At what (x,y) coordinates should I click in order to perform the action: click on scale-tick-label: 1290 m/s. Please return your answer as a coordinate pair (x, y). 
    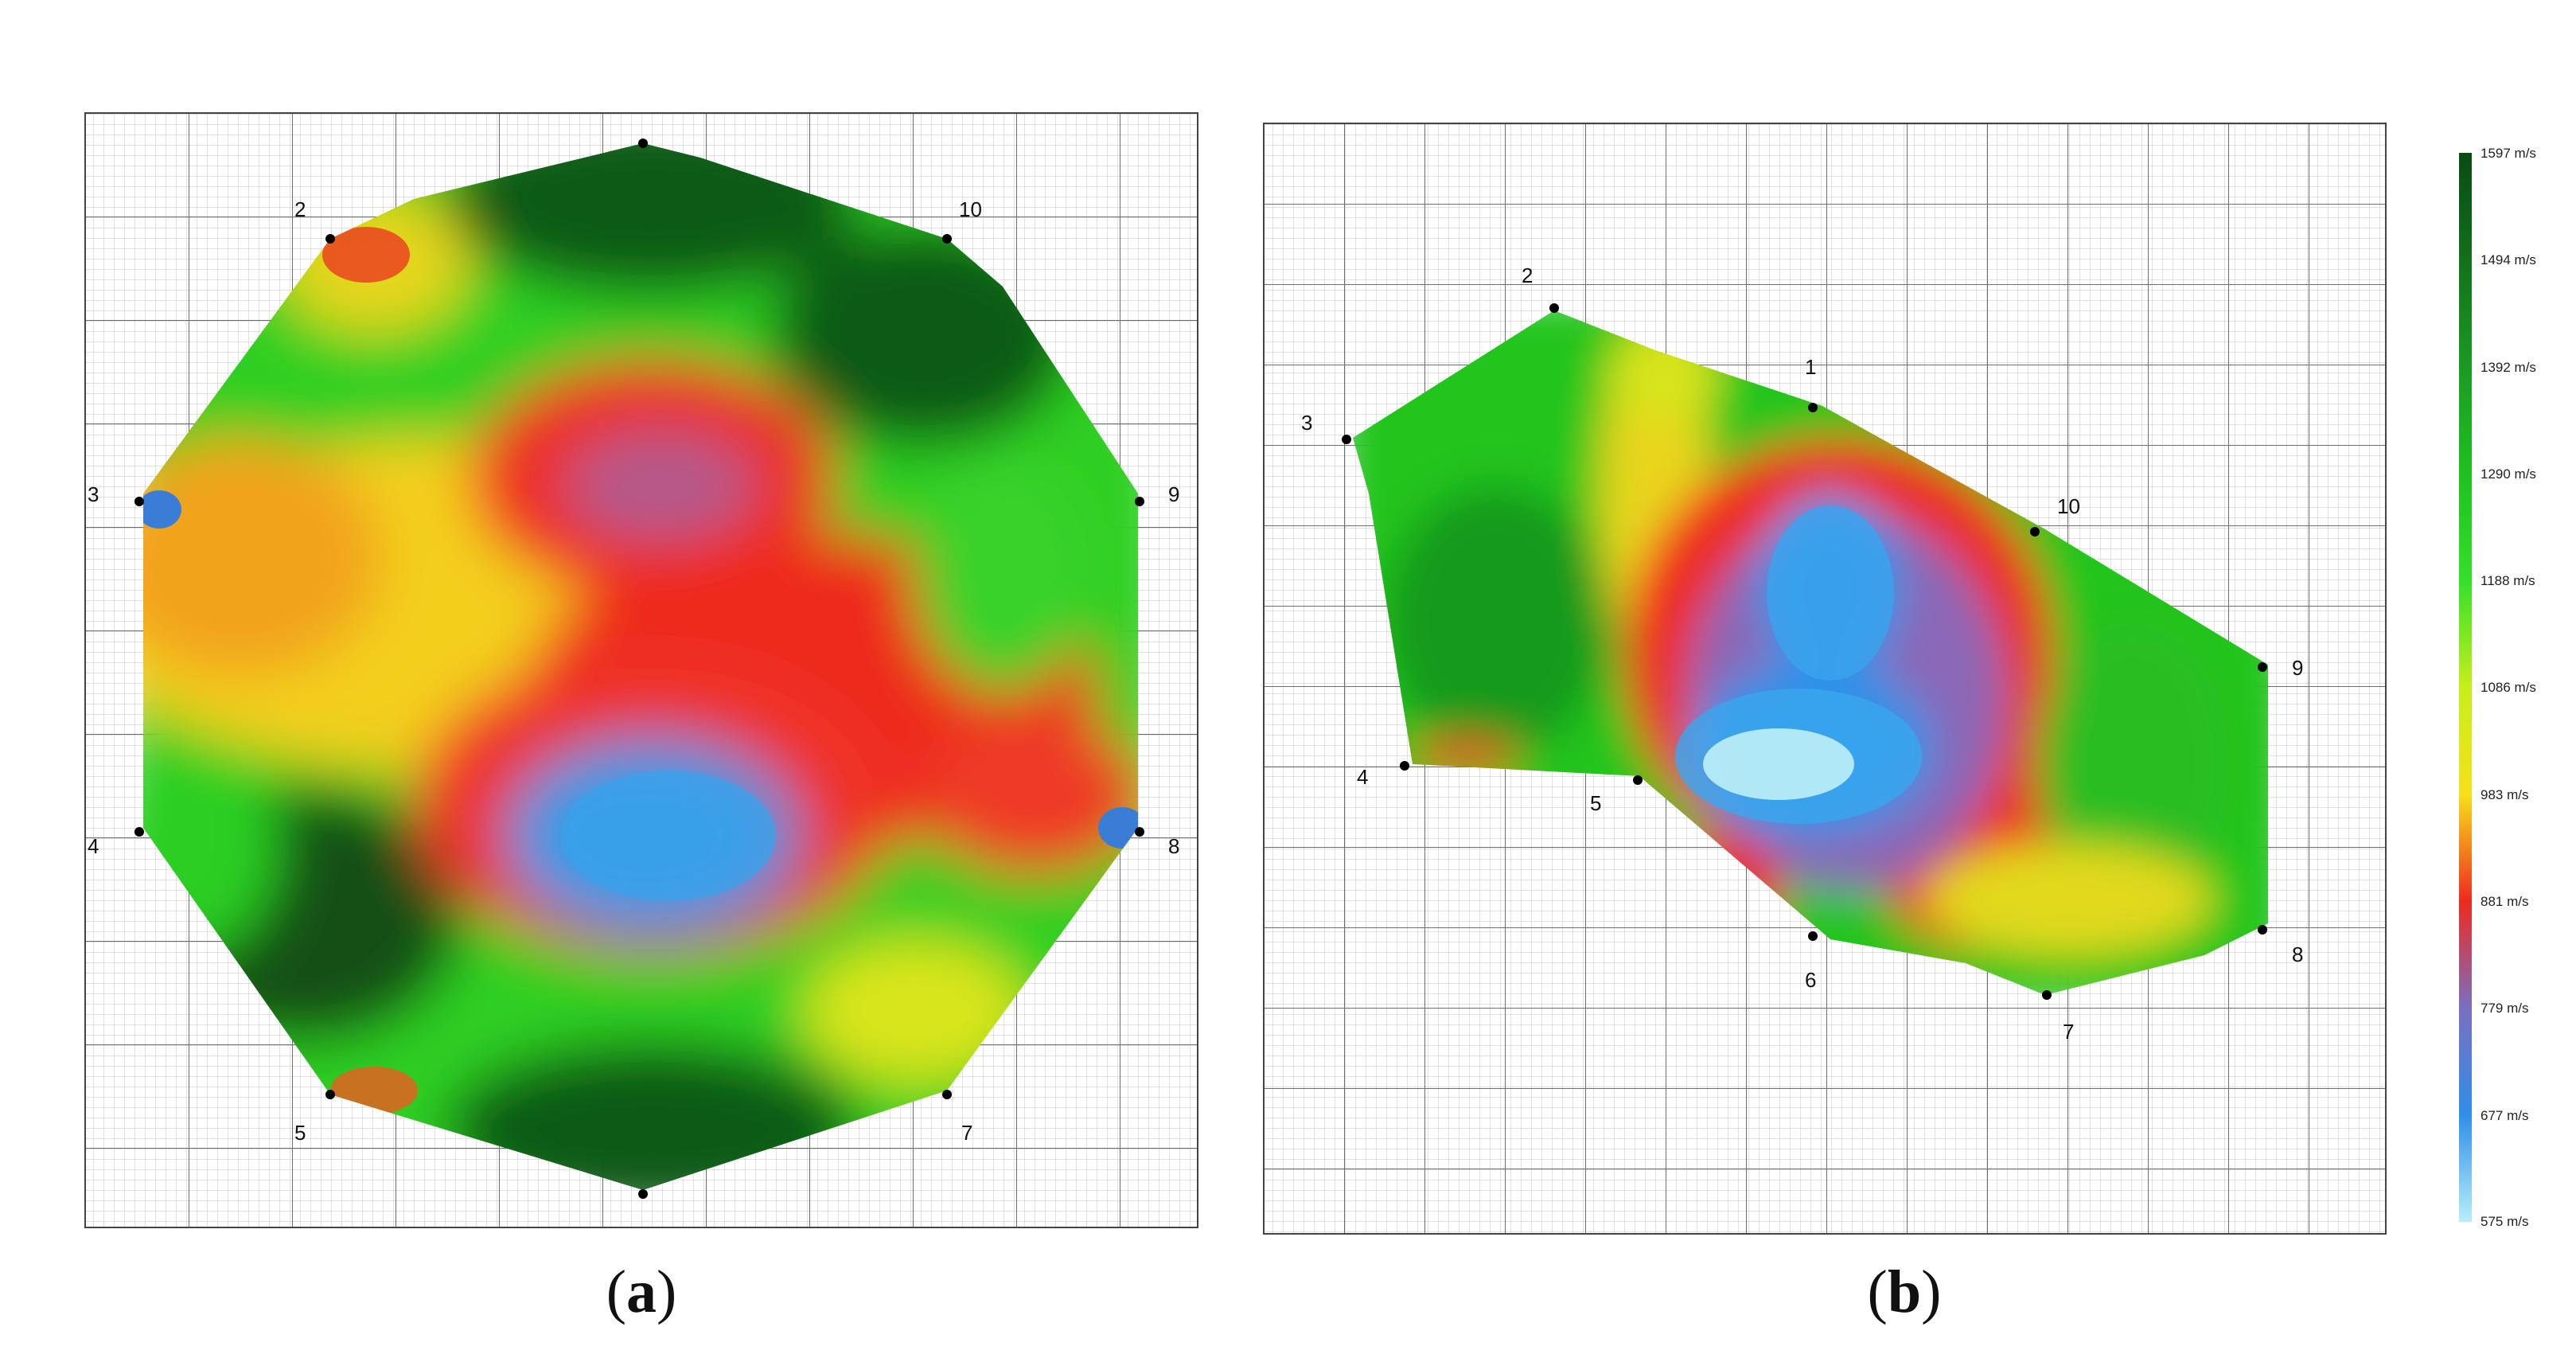
    Looking at the image, I should click on (2508, 474).